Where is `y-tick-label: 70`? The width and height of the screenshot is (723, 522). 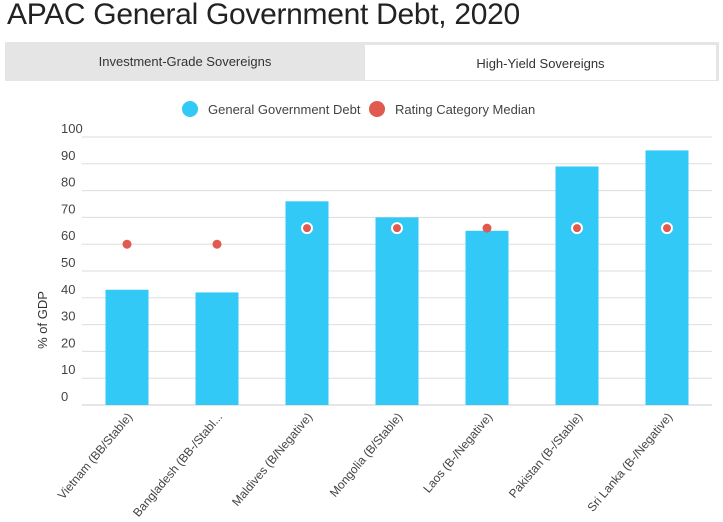 y-tick-label: 70 is located at coordinates (68, 208).